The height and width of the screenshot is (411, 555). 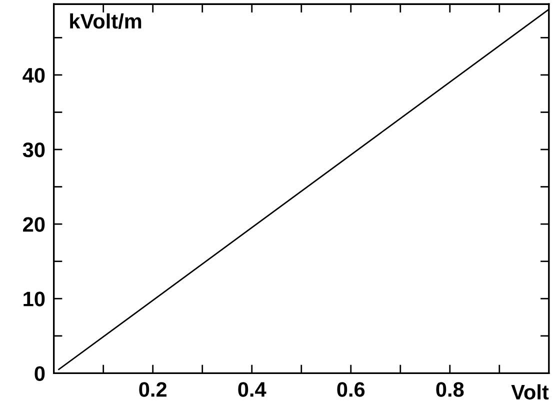 What do you see at coordinates (33, 150) in the screenshot?
I see `y-tick-label: 30` at bounding box center [33, 150].